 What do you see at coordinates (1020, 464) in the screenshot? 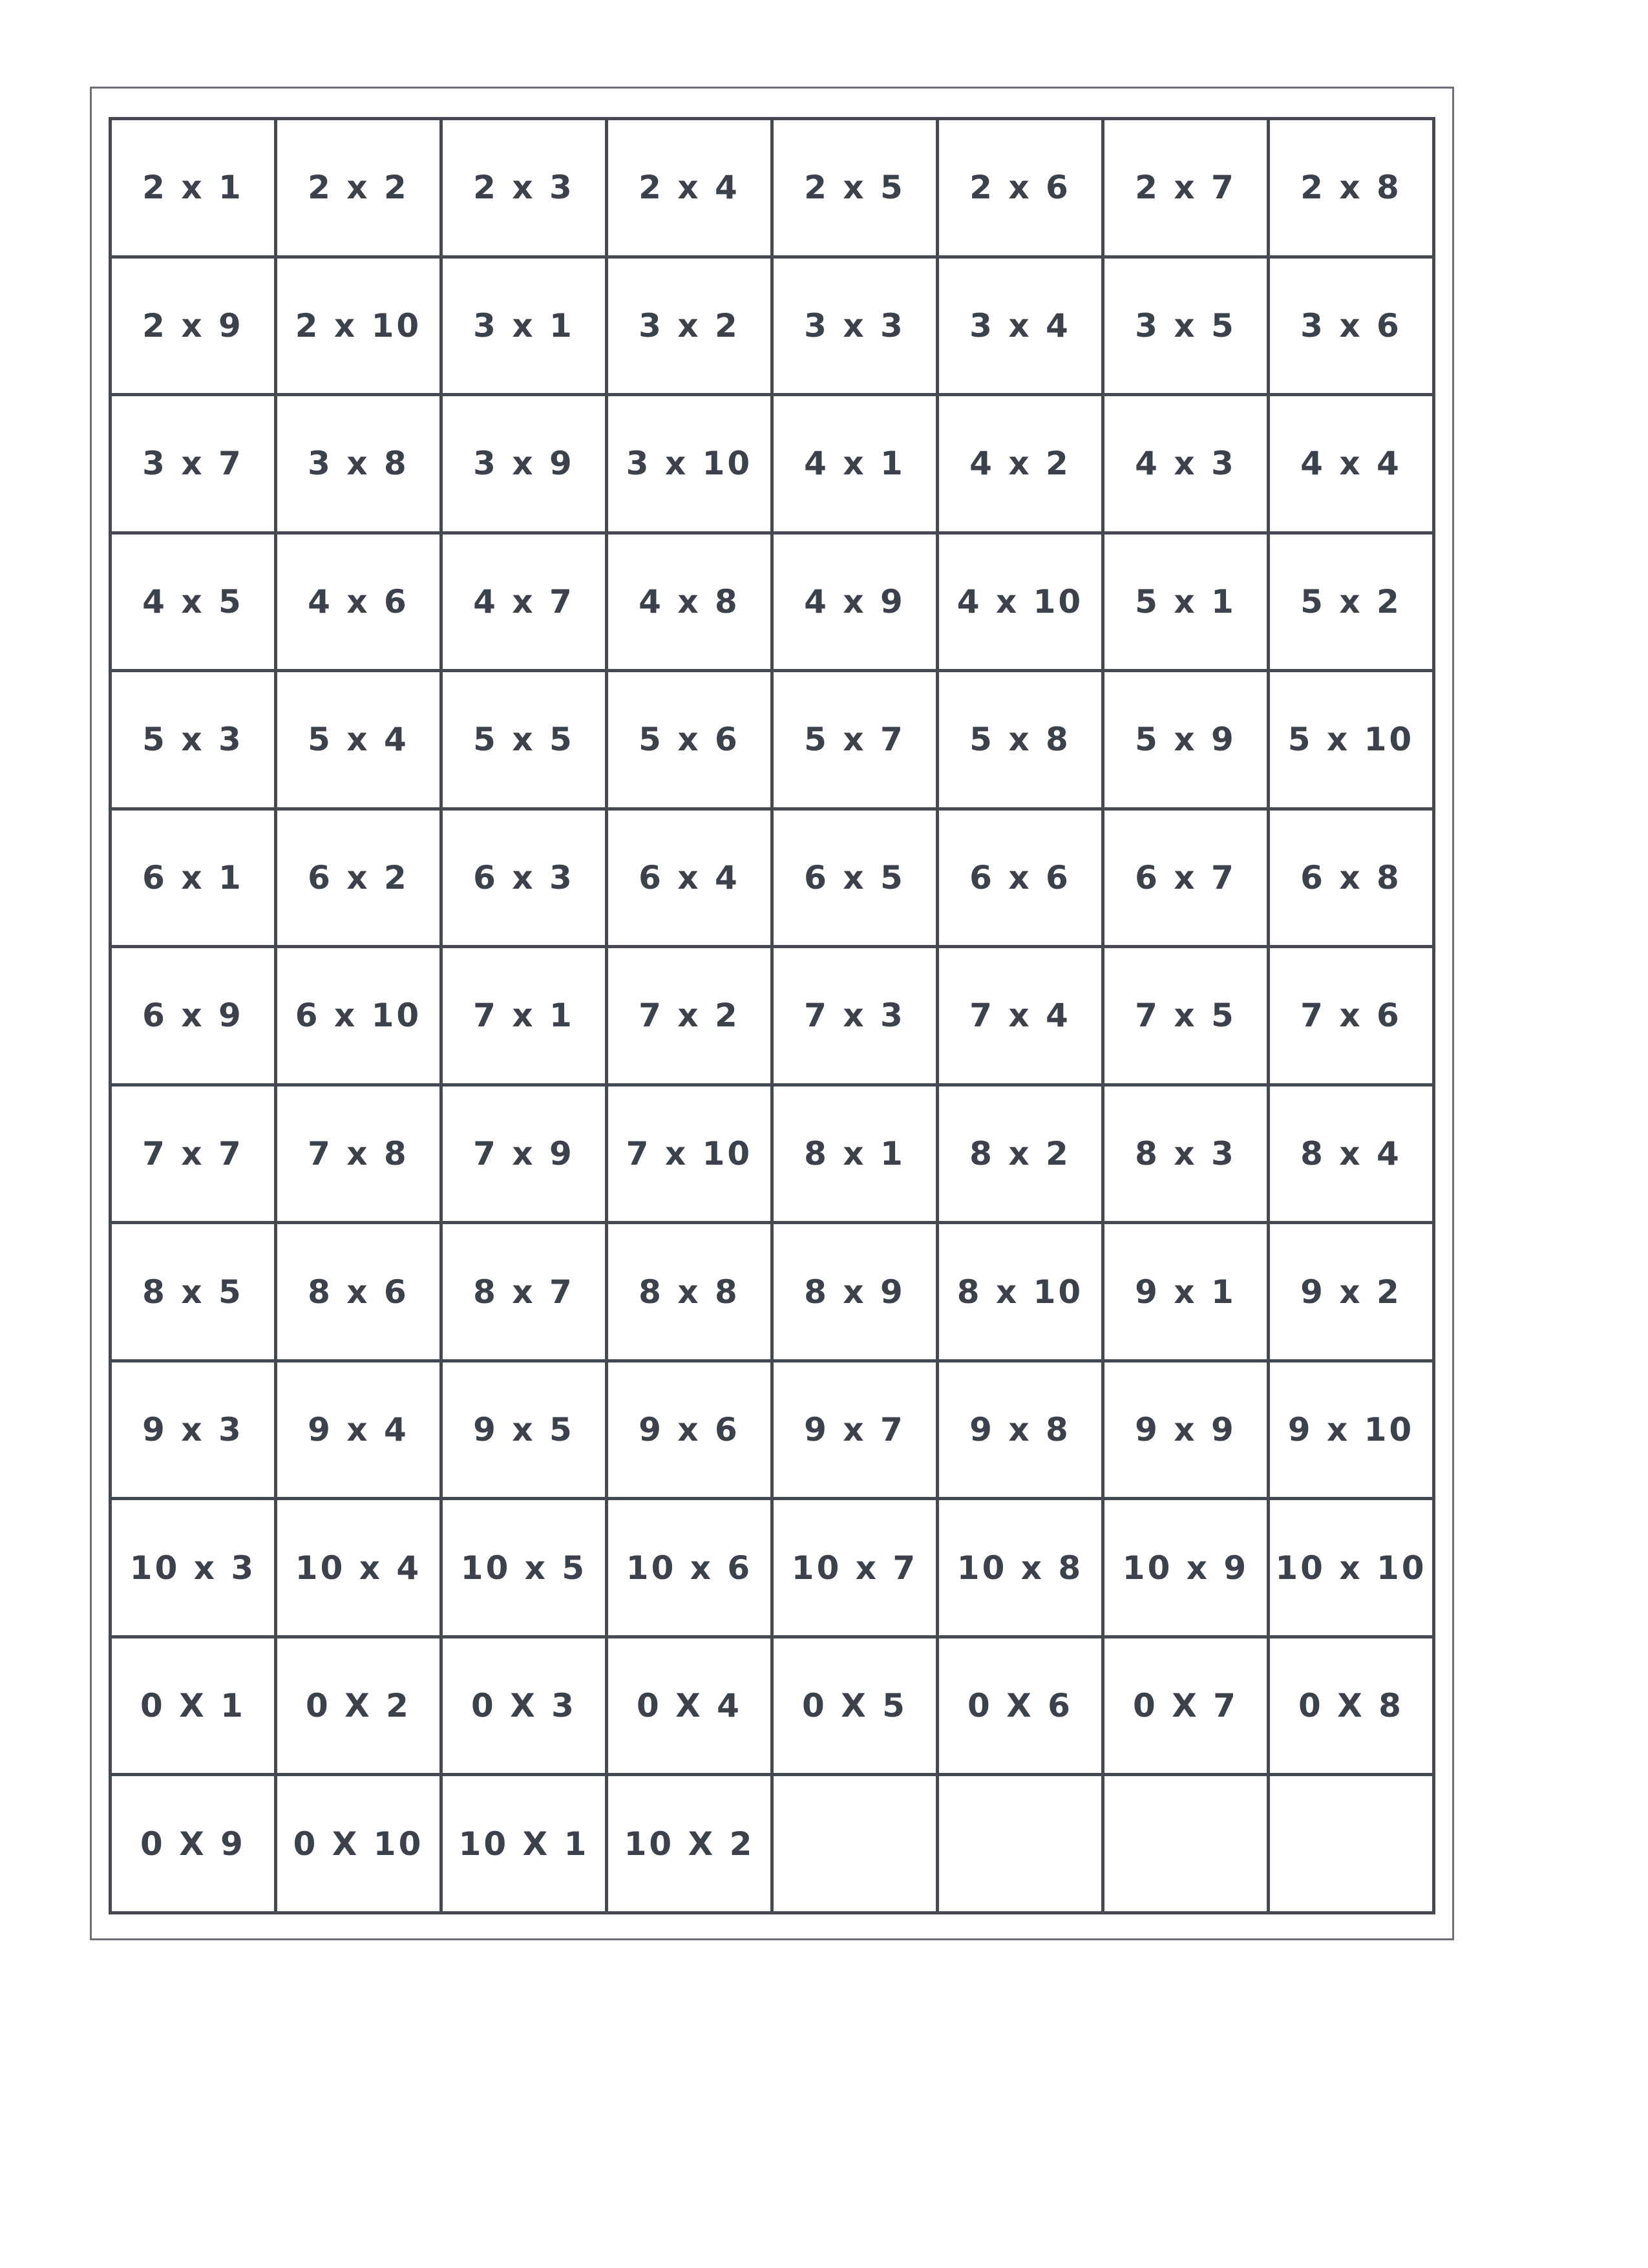
I see `fact-cell: 4 x 2` at bounding box center [1020, 464].